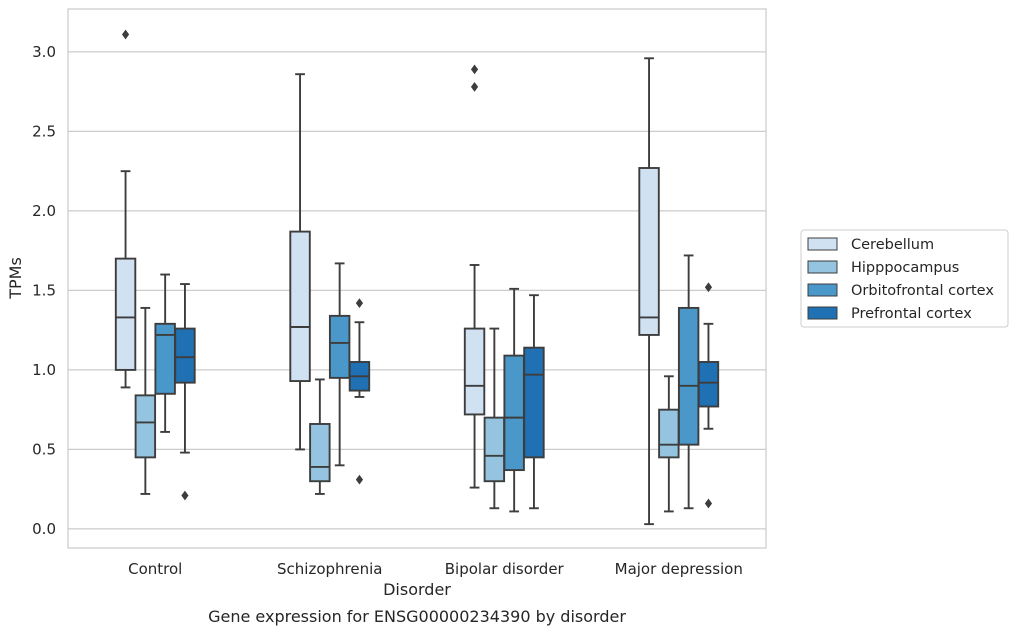 This screenshot has height=634, width=1018. I want to click on x-tick-label: Major depression, so click(679, 569).